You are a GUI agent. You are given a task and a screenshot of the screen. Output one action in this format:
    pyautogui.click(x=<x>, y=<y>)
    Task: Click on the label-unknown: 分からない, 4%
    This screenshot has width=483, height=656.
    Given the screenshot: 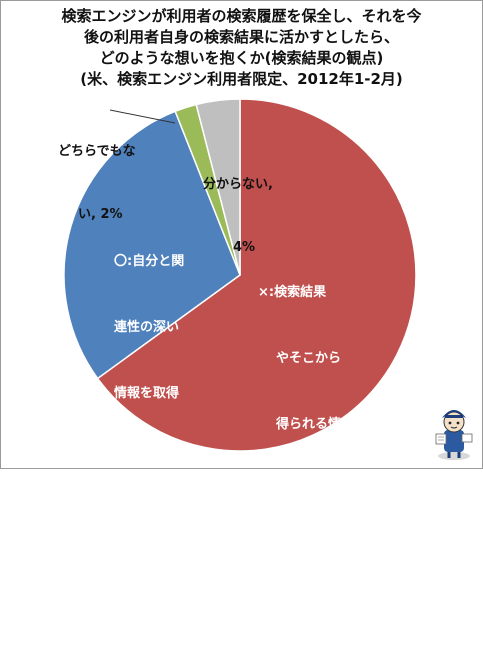 What is the action you would take?
    pyautogui.click(x=238, y=205)
    